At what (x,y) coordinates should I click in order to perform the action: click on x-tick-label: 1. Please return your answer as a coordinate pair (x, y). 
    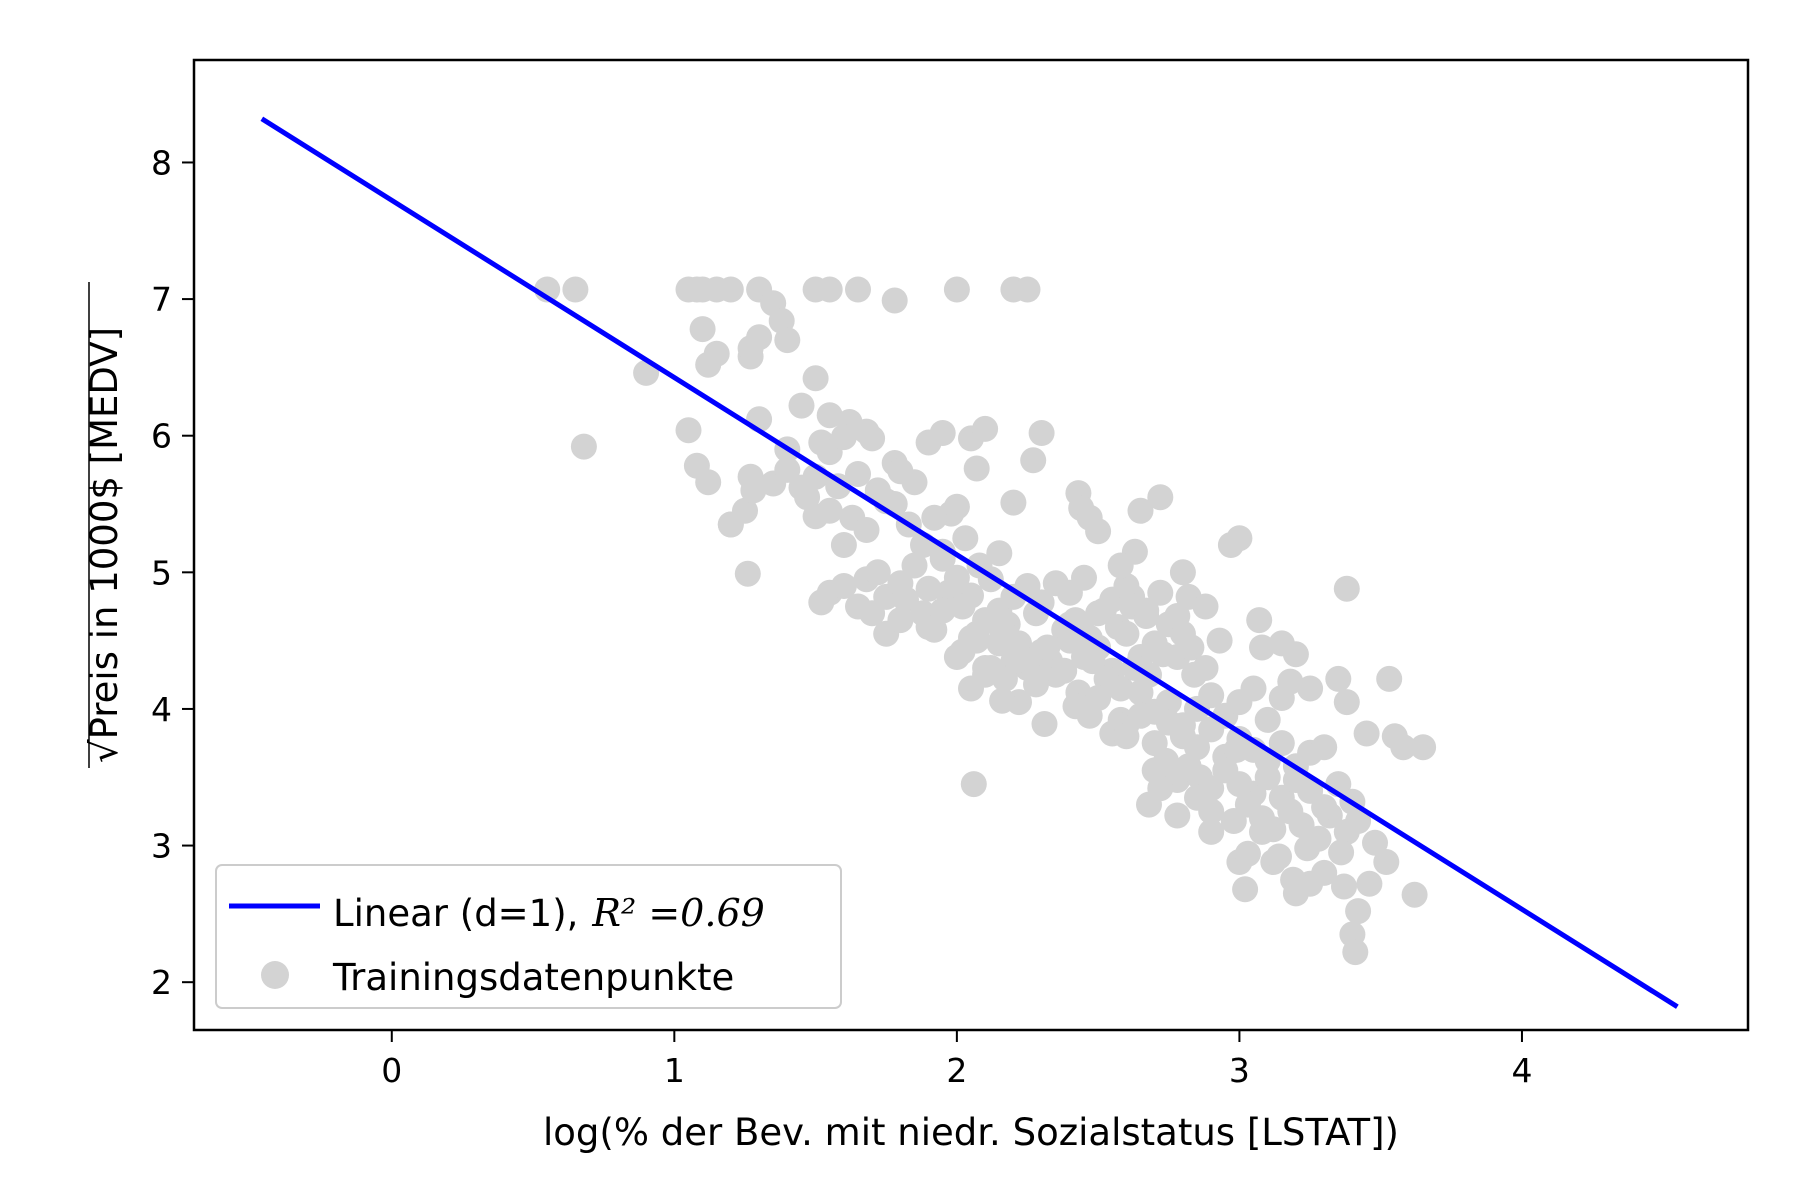
    Looking at the image, I should click on (674, 1070).